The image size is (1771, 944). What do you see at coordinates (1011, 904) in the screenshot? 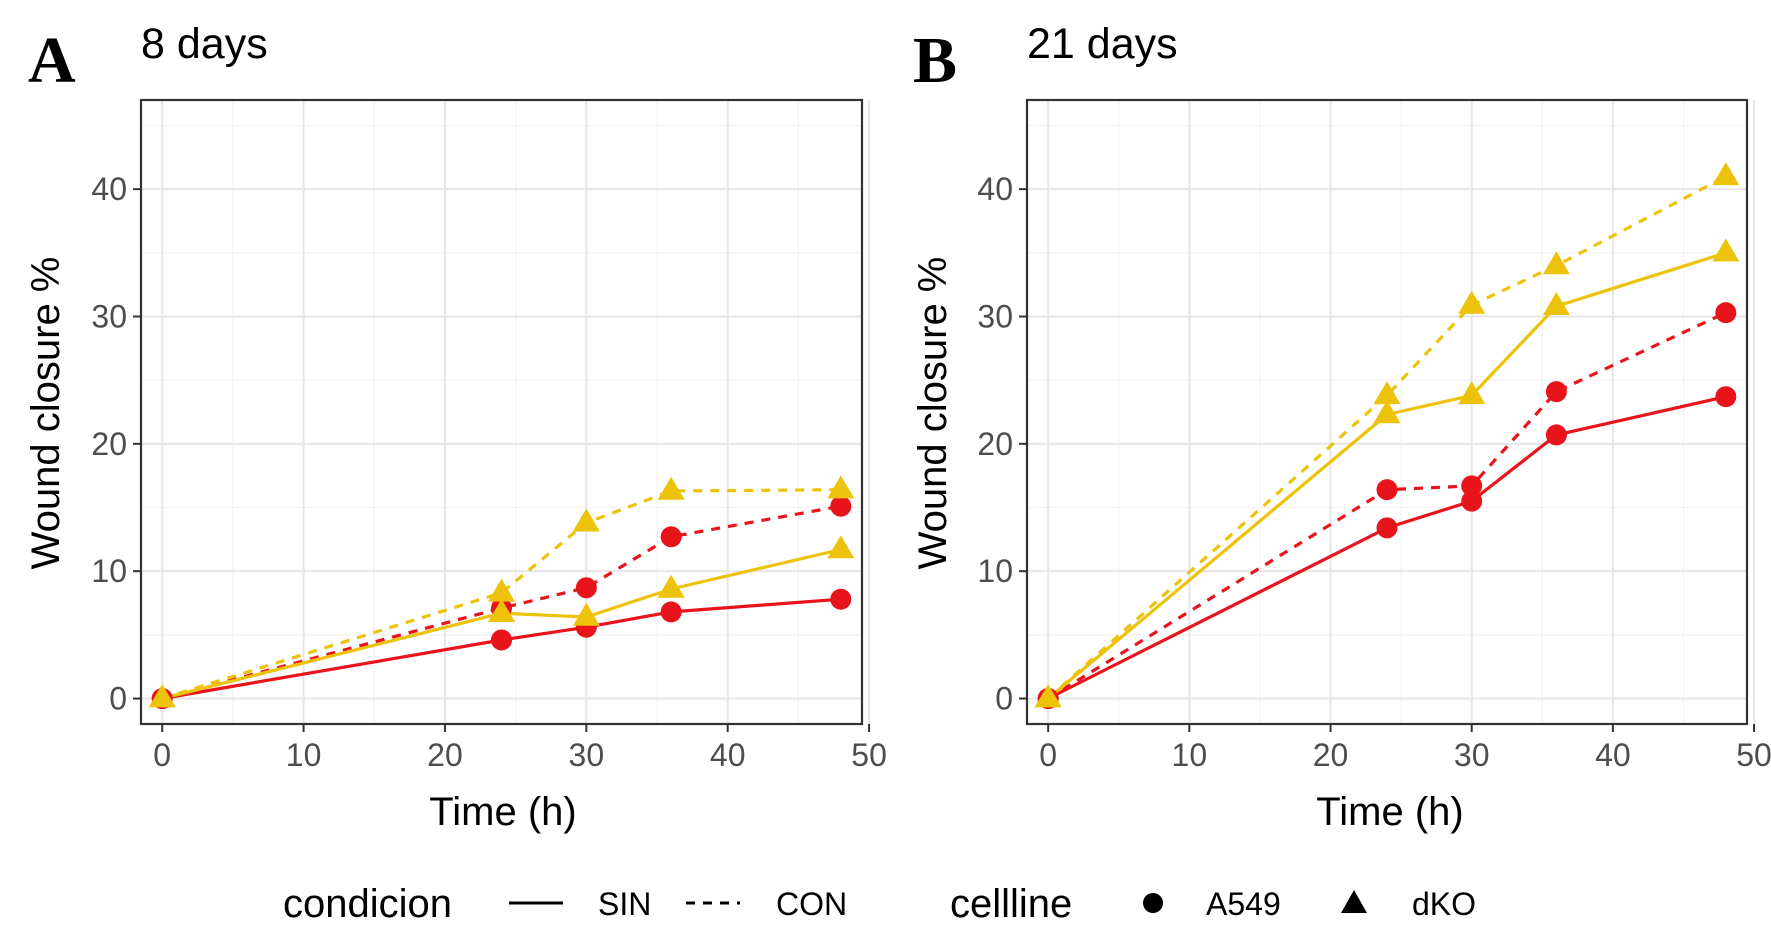
I see `legend-title-cellline: cellline` at bounding box center [1011, 904].